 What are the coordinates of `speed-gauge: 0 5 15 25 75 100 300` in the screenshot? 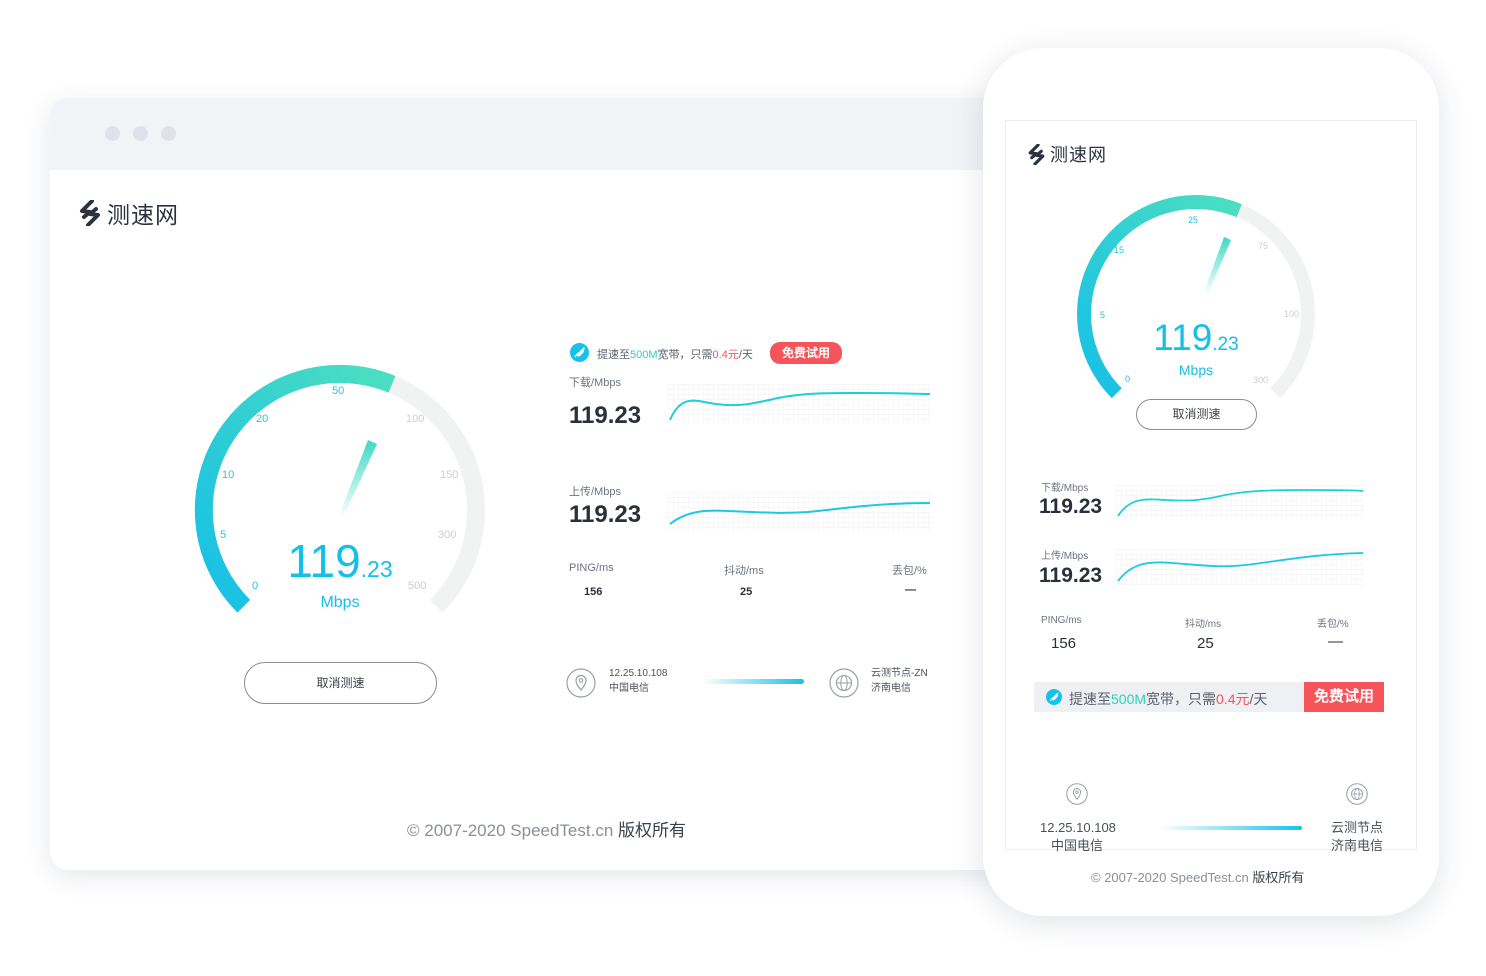 It's located at (1196, 297).